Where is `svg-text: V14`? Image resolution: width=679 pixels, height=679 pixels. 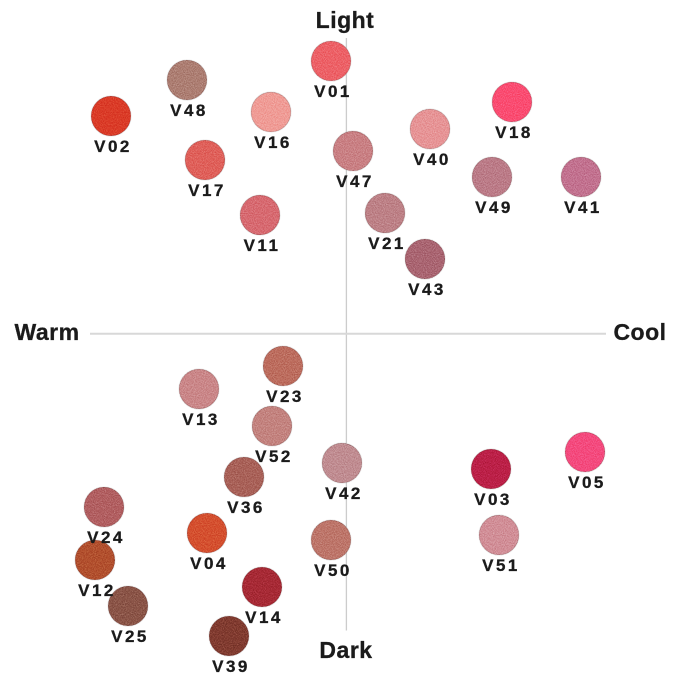
svg-text: V14 is located at coordinates (264, 617).